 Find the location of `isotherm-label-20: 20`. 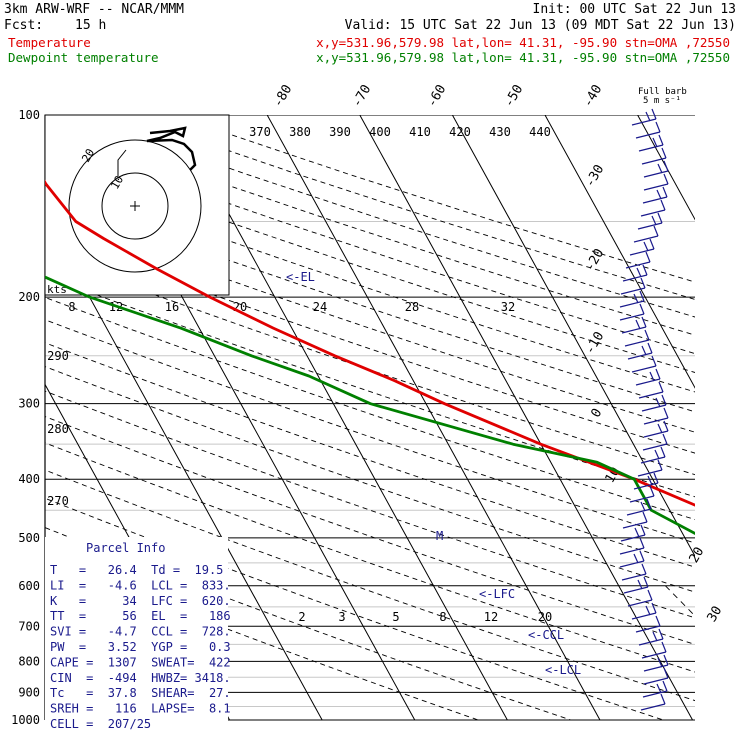

isotherm-label-20: 20 is located at coordinates (697, 555).